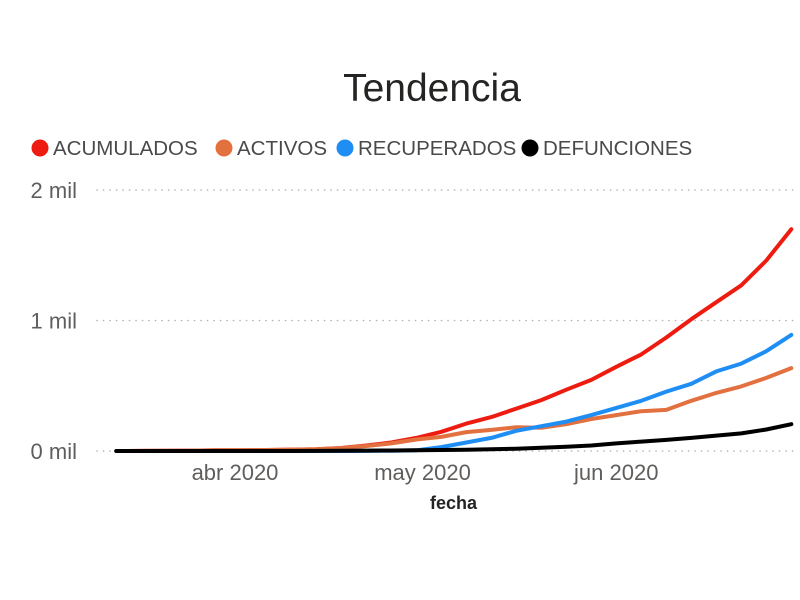 The image size is (800, 600). I want to click on legend-item-defunciones: DEFUNCIONES, so click(607, 148).